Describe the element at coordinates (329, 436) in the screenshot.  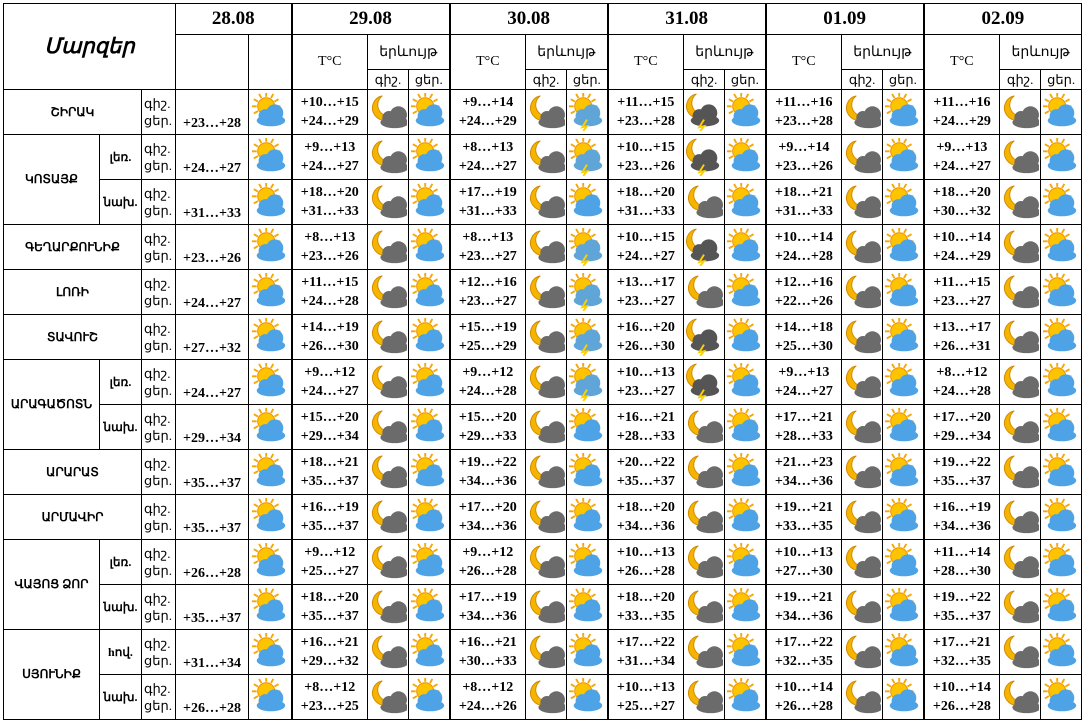
I see `day-temp: +29…+34` at that location.